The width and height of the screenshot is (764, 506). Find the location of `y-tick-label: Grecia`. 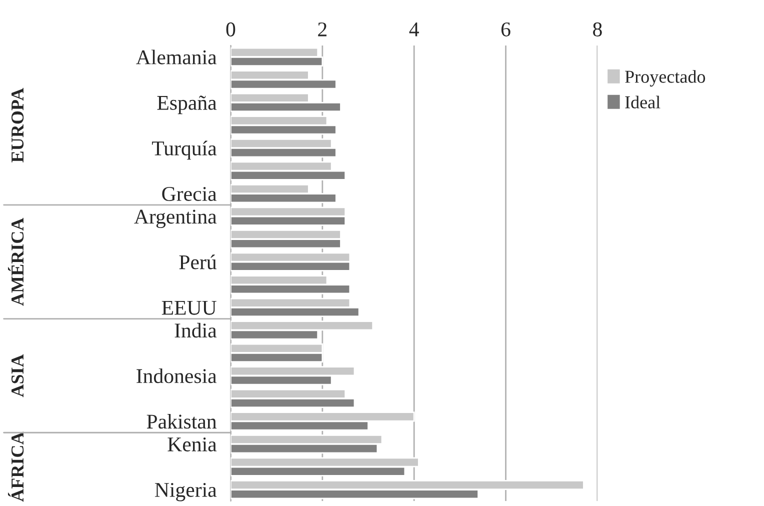

y-tick-label: Grecia is located at coordinates (189, 193).